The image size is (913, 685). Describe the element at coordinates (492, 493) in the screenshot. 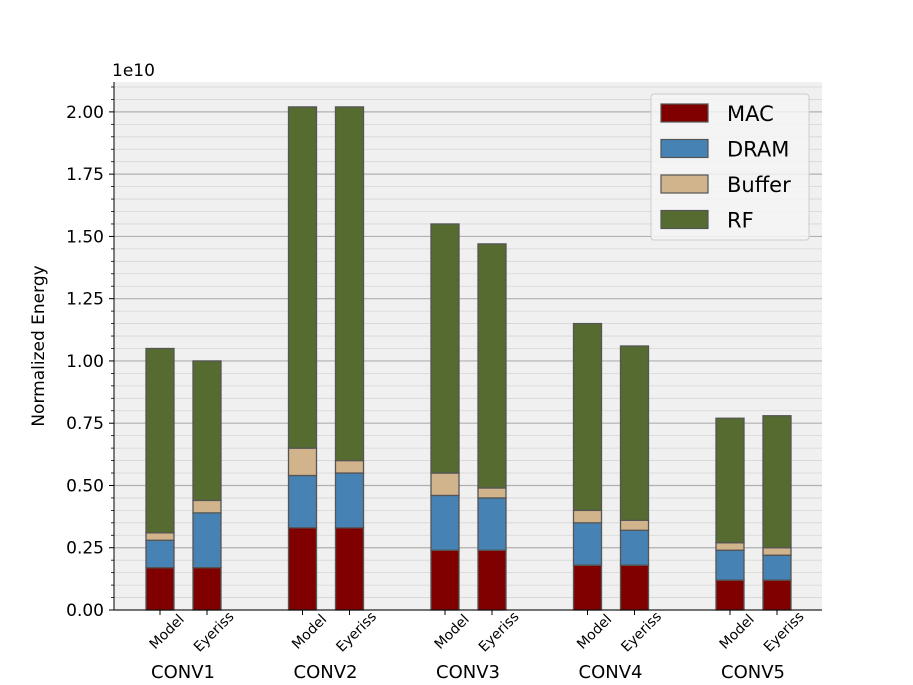

I see `bar-segment-buffer-conv3-eyeriss` at that location.